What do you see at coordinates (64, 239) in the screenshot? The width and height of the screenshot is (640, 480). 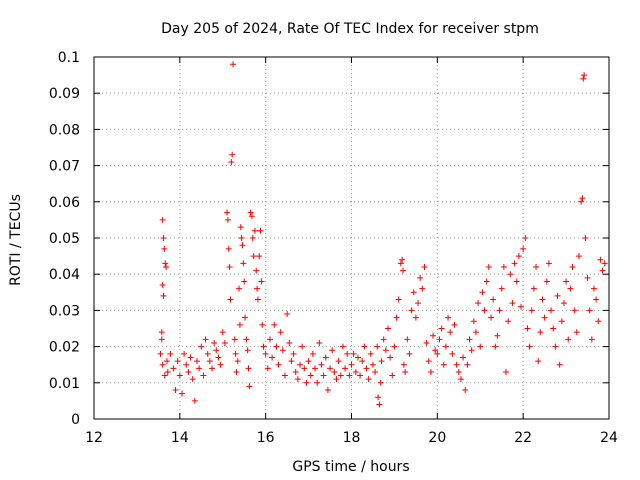 I see `y-tick-label: 0.05` at bounding box center [64, 239].